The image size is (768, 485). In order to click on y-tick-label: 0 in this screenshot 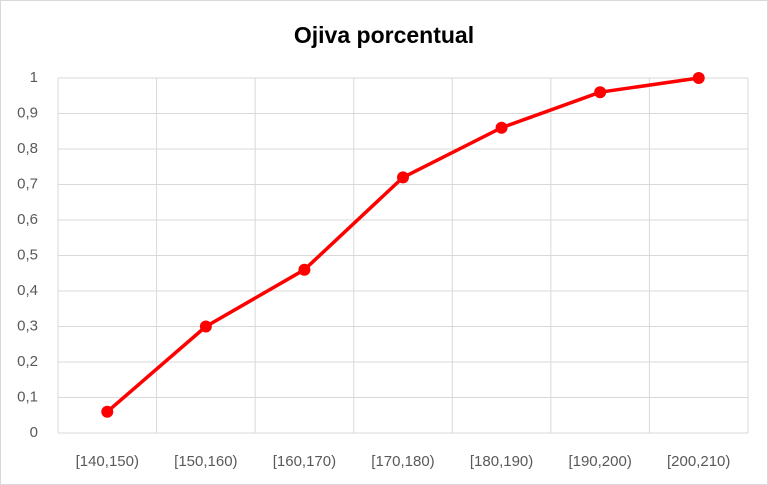, I will do `click(34, 432)`.